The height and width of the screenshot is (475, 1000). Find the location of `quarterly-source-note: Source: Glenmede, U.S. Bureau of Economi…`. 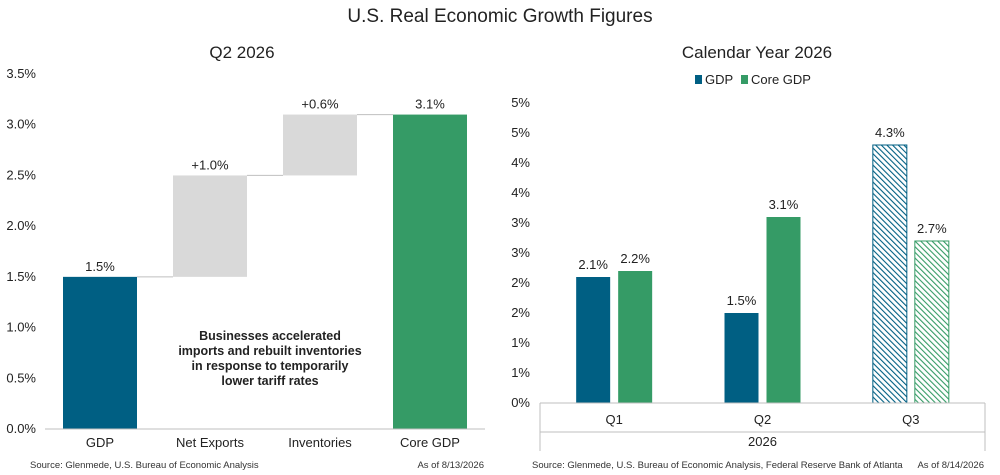

quarterly-source-note: Source: Glenmede, U.S. Bureau of Economi… is located at coordinates (717, 465).